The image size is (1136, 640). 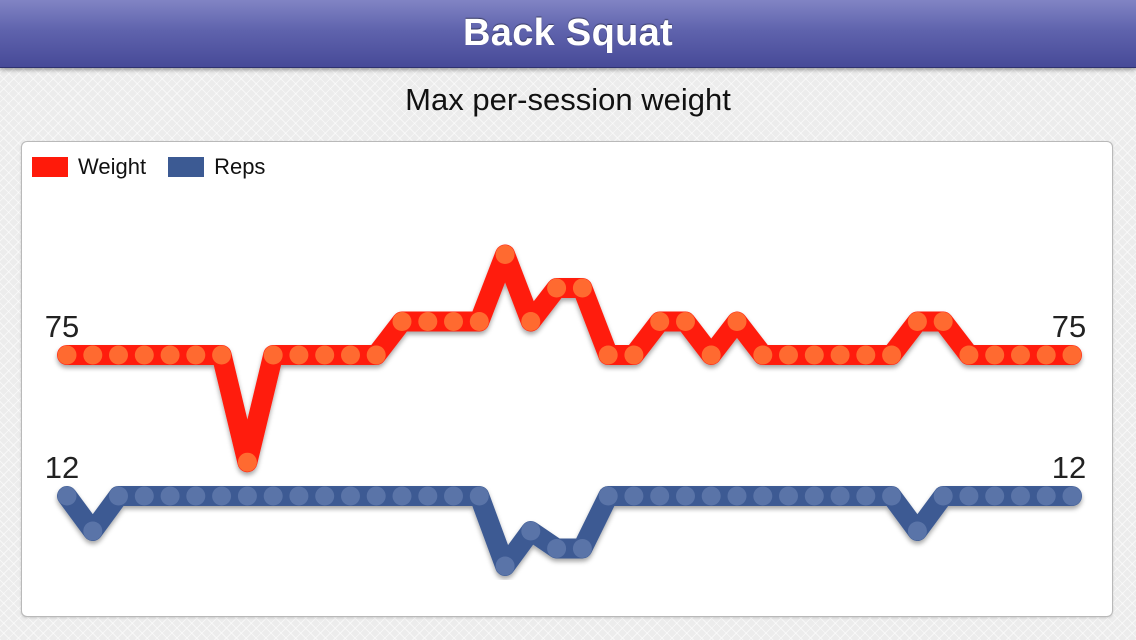 I want to click on legend-label-reps: Reps, so click(x=240, y=166).